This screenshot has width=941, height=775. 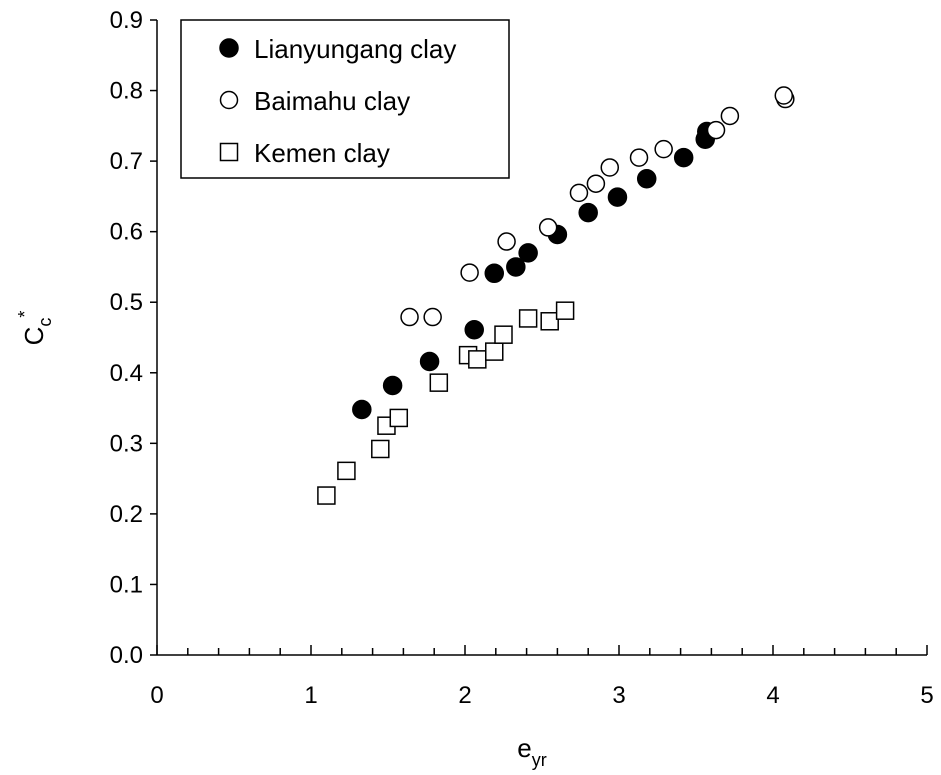 I want to click on legend-label: Baimahu clay, so click(x=332, y=101).